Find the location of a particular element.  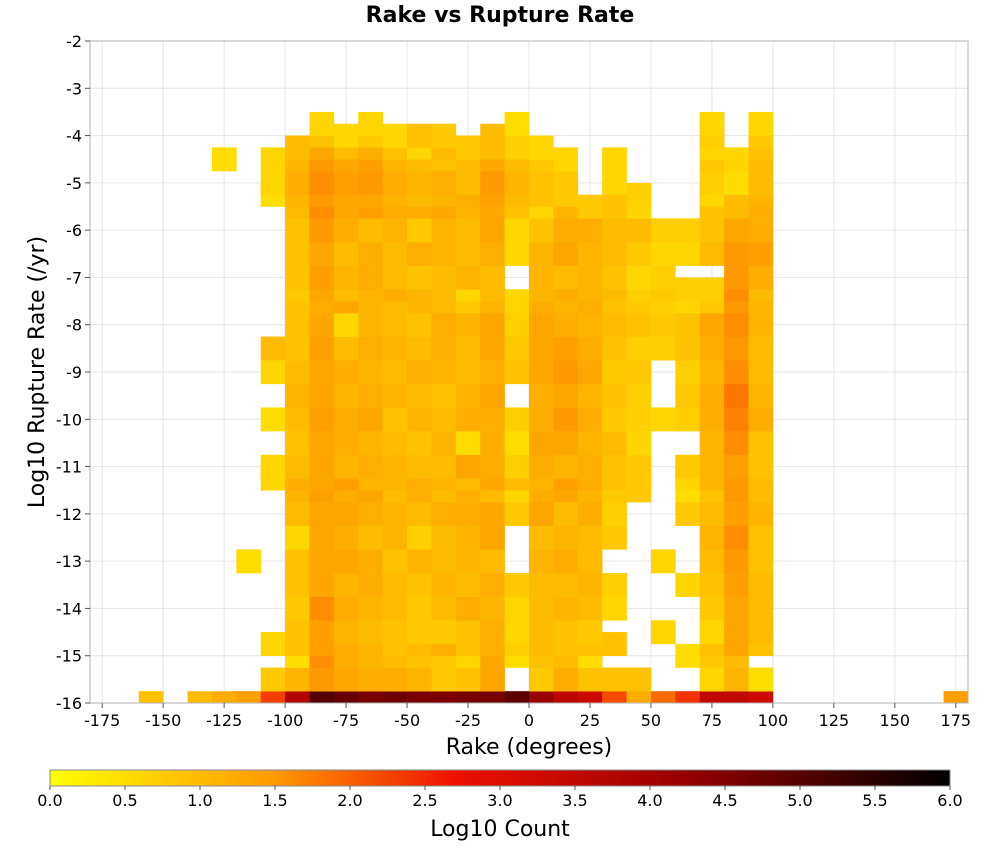

y-tick-label: -12 is located at coordinates (69, 514).